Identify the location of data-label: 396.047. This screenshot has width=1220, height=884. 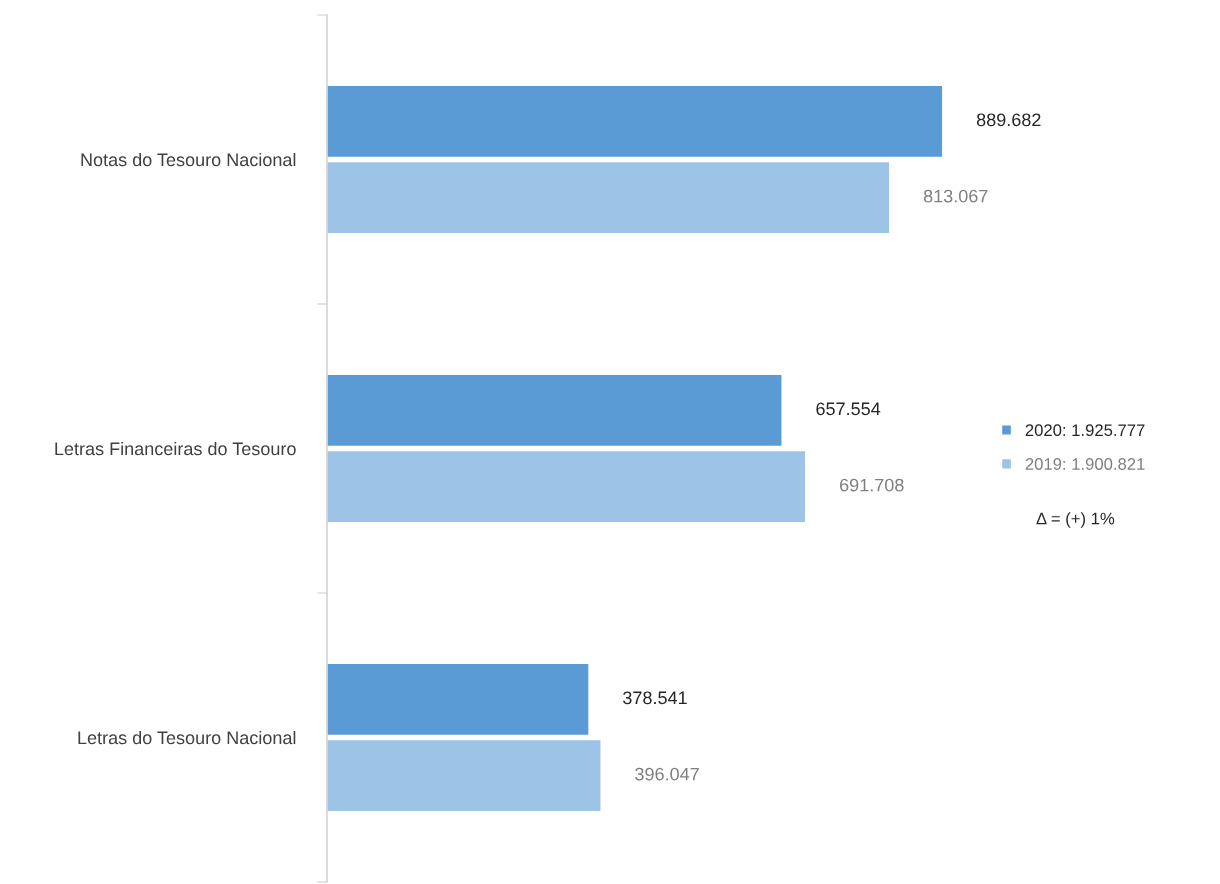
(667, 774).